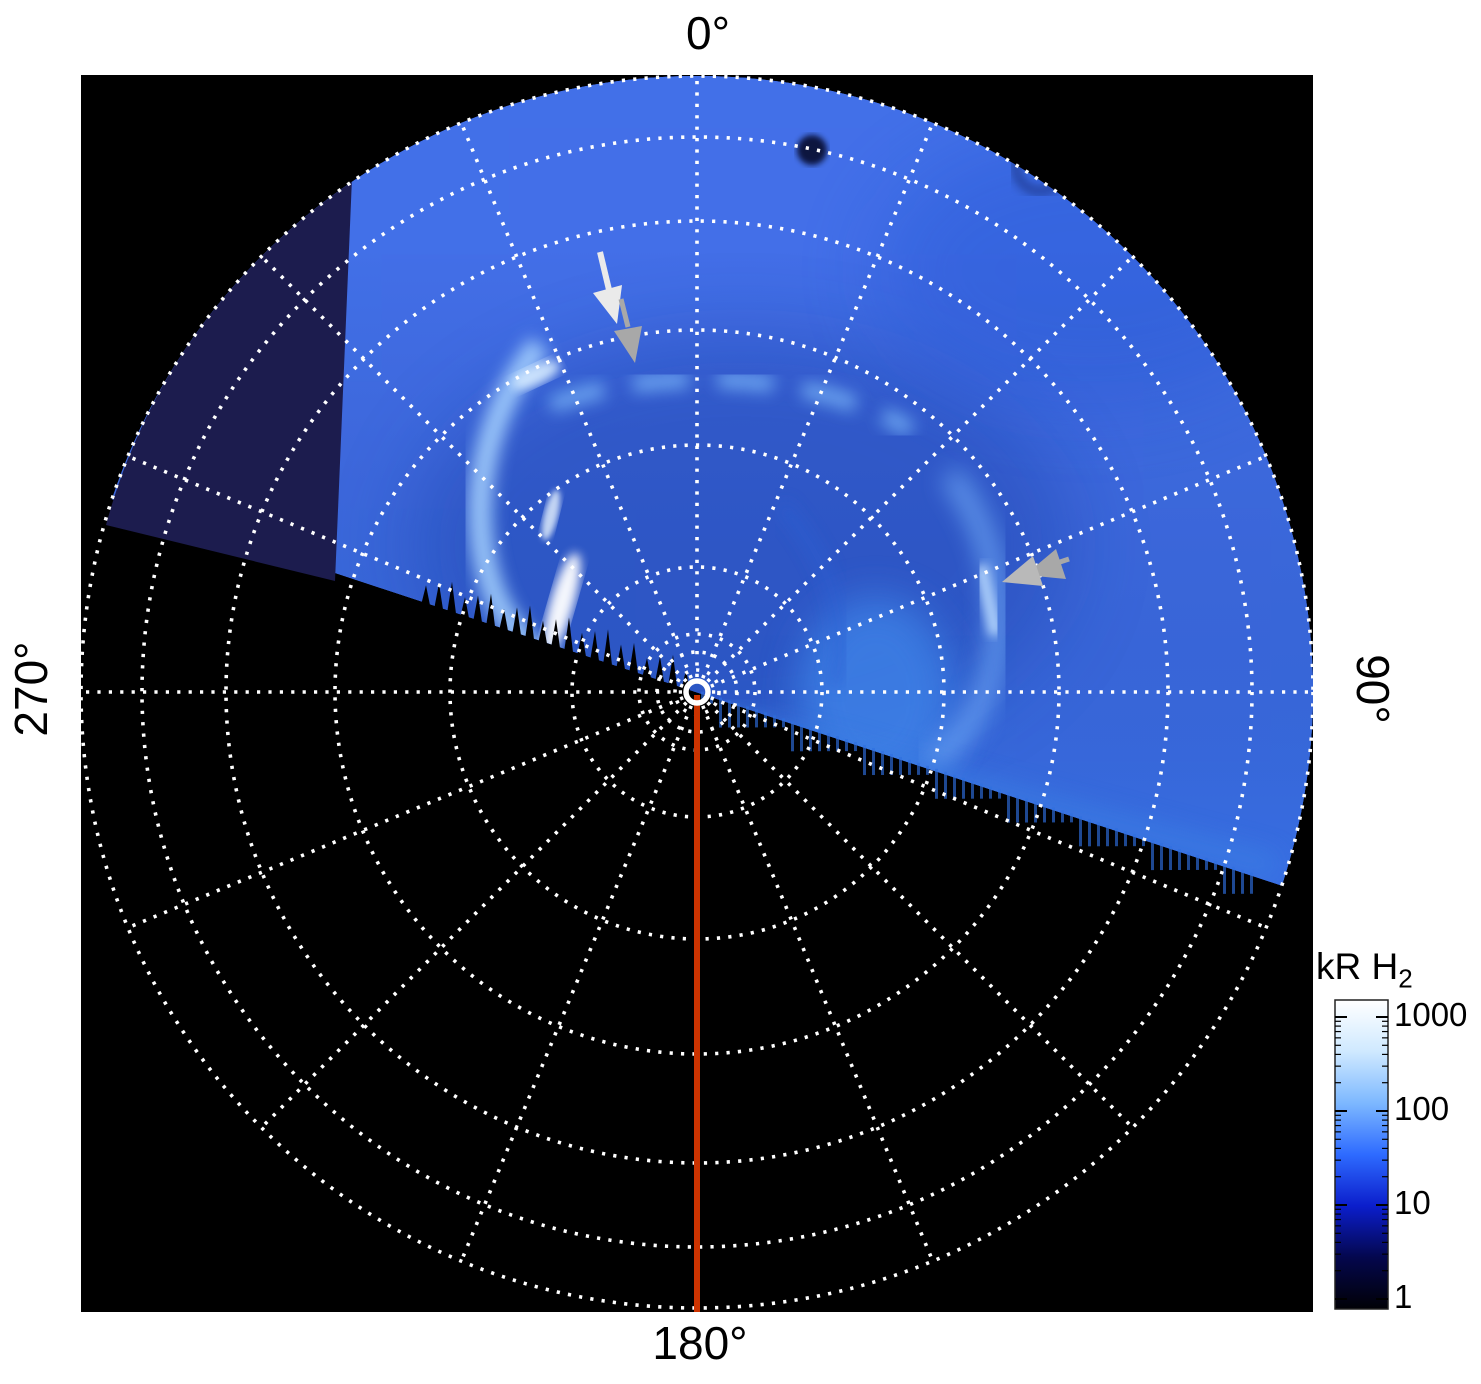  Describe the element at coordinates (1364, 970) in the screenshot. I see `colorbar-title: kR H2` at that location.